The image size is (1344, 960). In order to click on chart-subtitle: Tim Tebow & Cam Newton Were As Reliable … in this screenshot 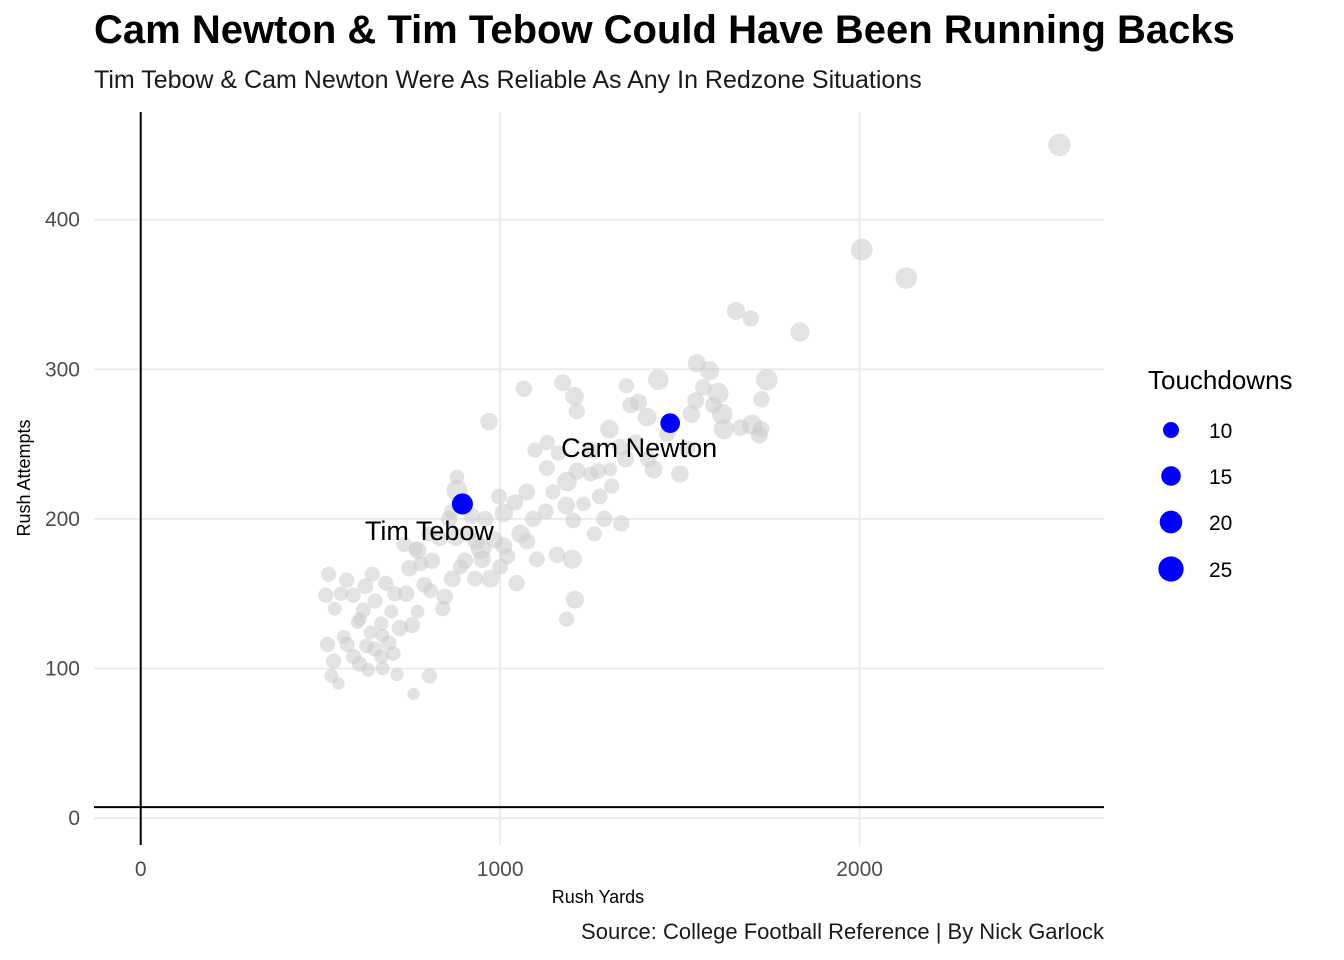, I will do `click(508, 80)`.